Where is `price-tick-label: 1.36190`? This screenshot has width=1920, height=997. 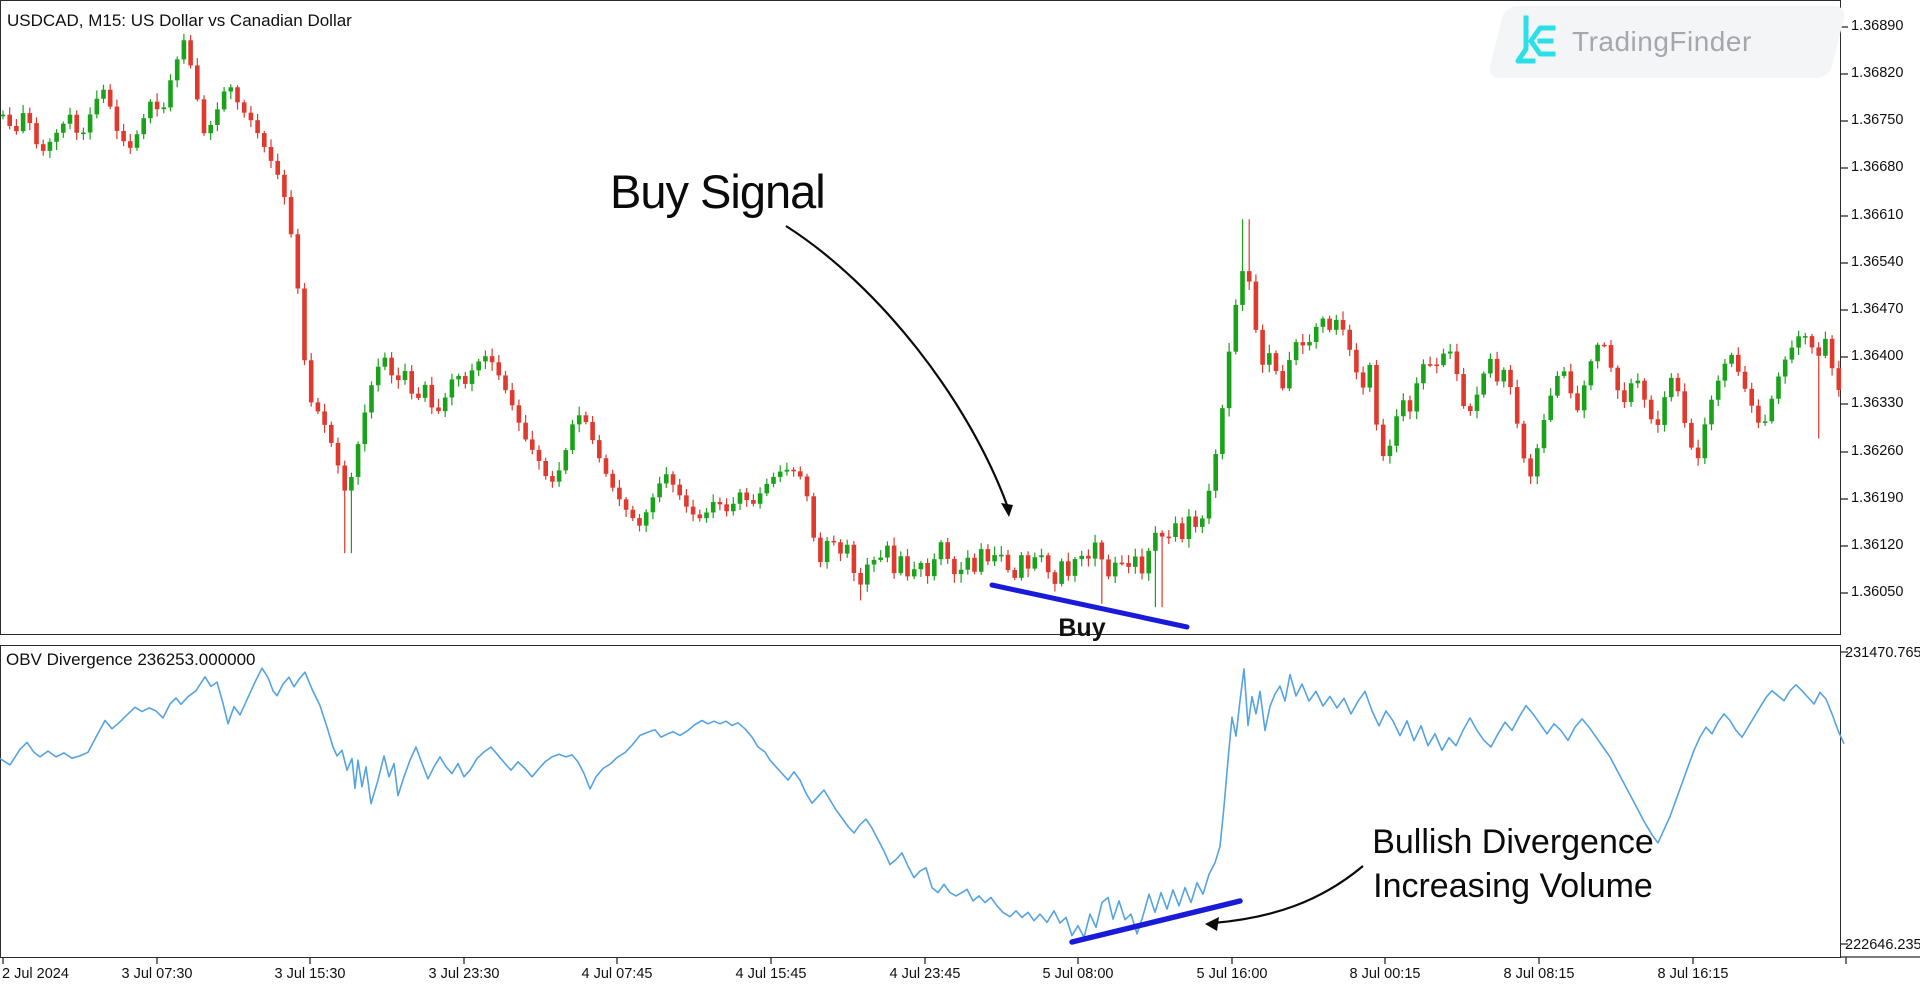 price-tick-label: 1.36190 is located at coordinates (1877, 498).